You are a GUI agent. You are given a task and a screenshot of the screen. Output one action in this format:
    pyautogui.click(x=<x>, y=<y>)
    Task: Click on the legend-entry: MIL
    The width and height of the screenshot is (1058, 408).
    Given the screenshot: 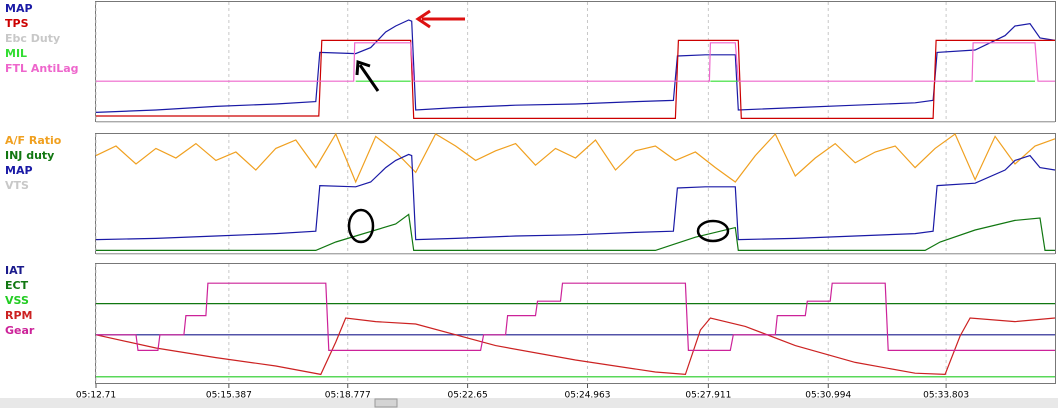 What is the action you would take?
    pyautogui.click(x=16, y=53)
    